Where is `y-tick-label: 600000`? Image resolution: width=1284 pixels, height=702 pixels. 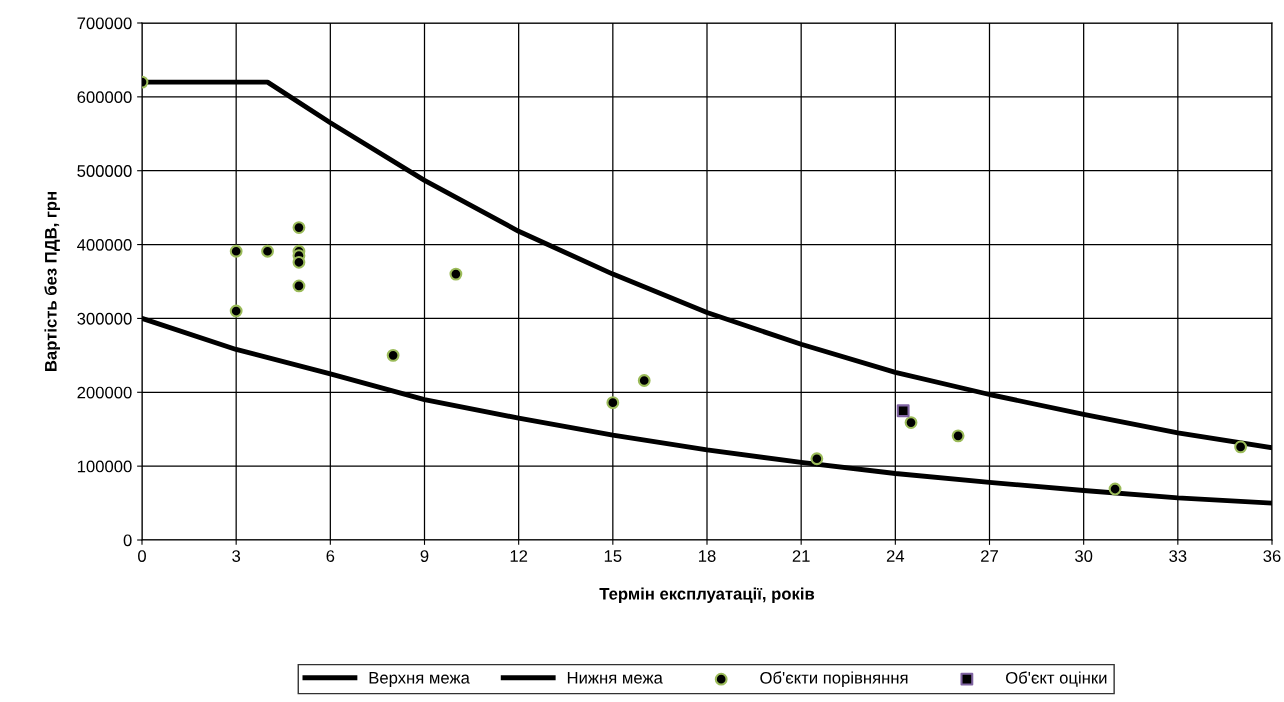
y-tick-label: 600000 is located at coordinates (104, 97).